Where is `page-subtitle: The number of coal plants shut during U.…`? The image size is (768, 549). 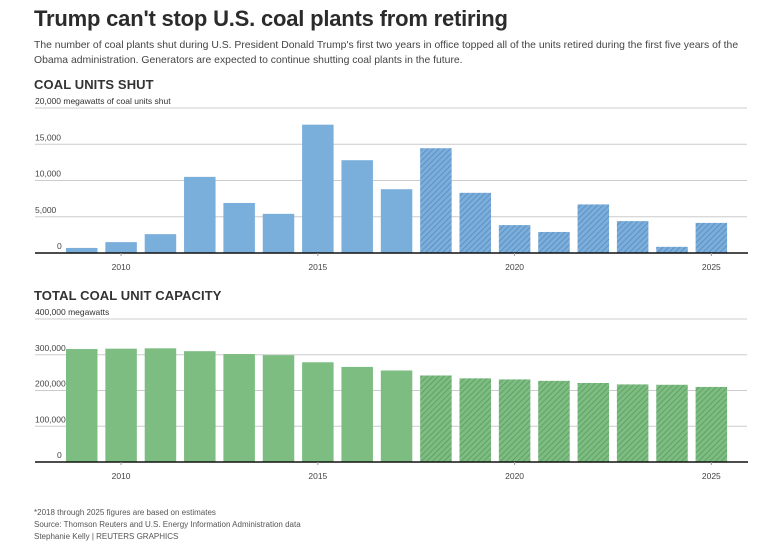 page-subtitle: The number of coal plants shut during U.… is located at coordinates (386, 53).